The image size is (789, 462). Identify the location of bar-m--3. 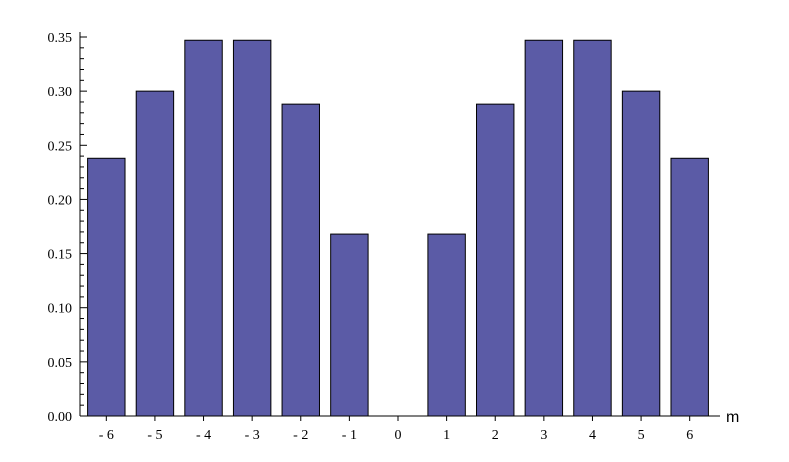
(252, 228).